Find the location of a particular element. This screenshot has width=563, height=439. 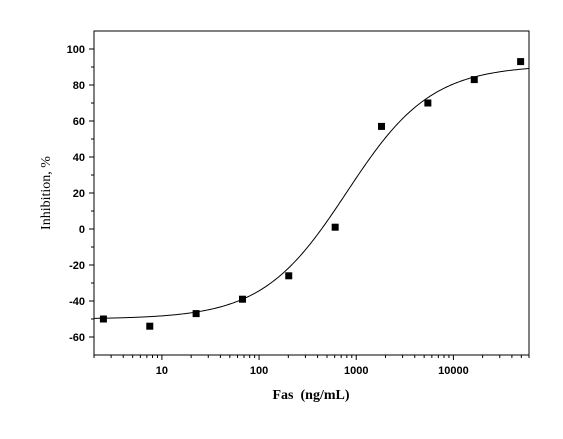

y-tick-label: -60 is located at coordinates (77, 338).